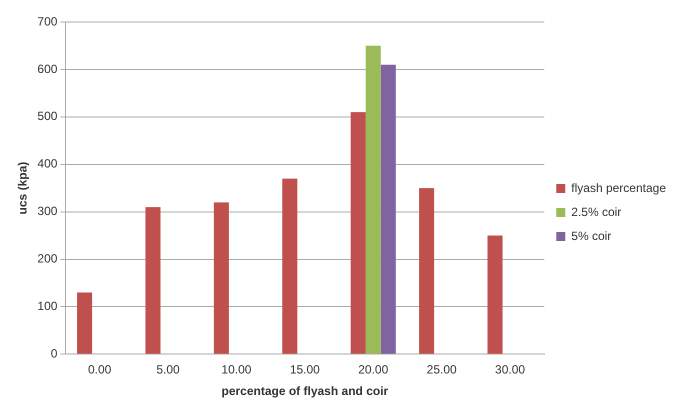 This screenshot has width=692, height=415. Describe the element at coordinates (510, 369) in the screenshot. I see `x-tick-label: 30.00` at that location.